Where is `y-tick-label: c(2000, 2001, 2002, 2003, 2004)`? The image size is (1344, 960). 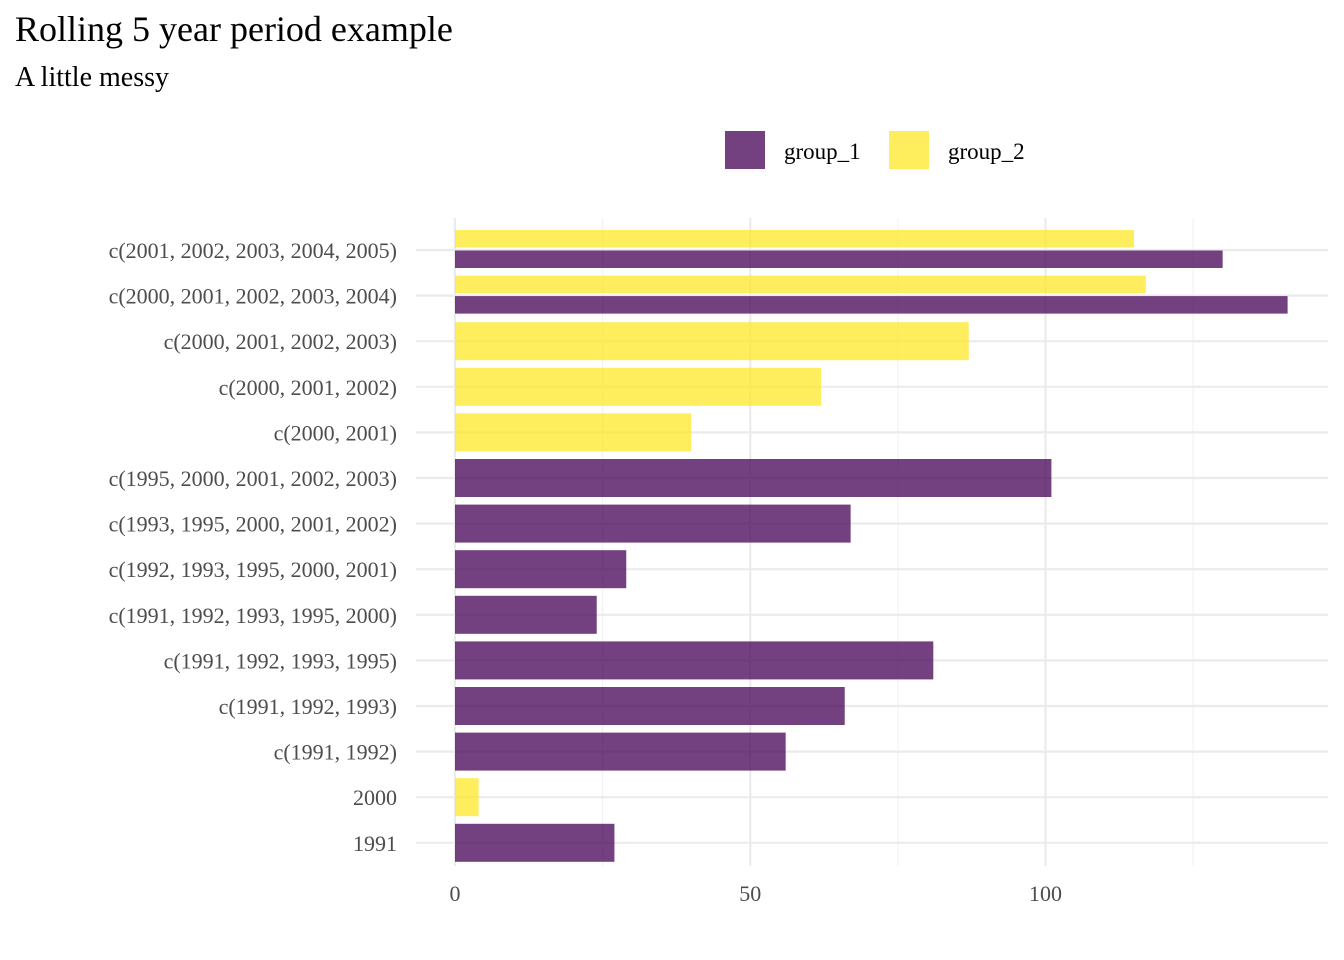 y-tick-label: c(2000, 2001, 2002, 2003, 2004) is located at coordinates (253, 296).